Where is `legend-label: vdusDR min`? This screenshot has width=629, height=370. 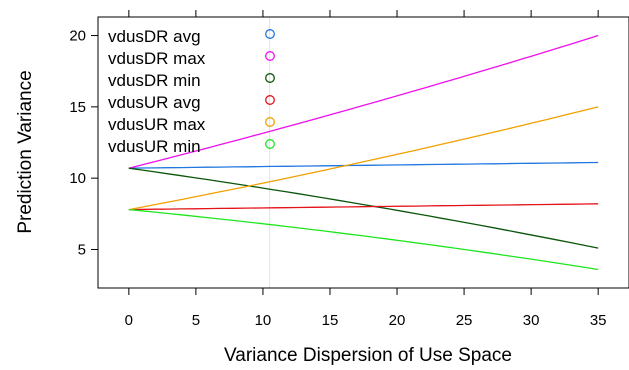 legend-label: vdusDR min is located at coordinates (154, 80).